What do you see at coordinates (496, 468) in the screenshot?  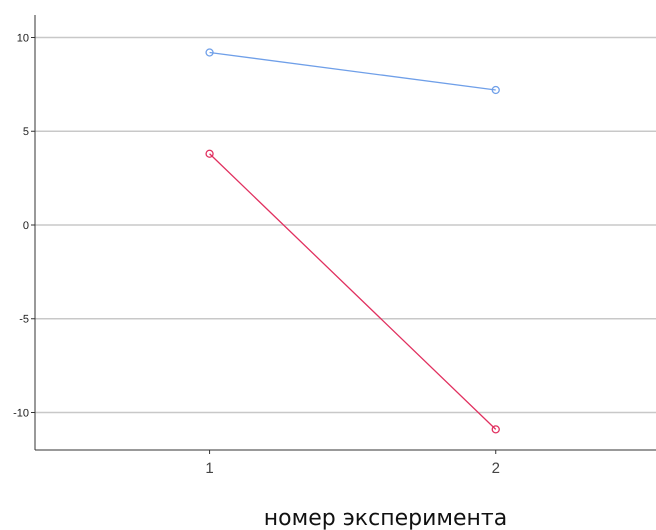 I see `x-tick-label: 2` at bounding box center [496, 468].